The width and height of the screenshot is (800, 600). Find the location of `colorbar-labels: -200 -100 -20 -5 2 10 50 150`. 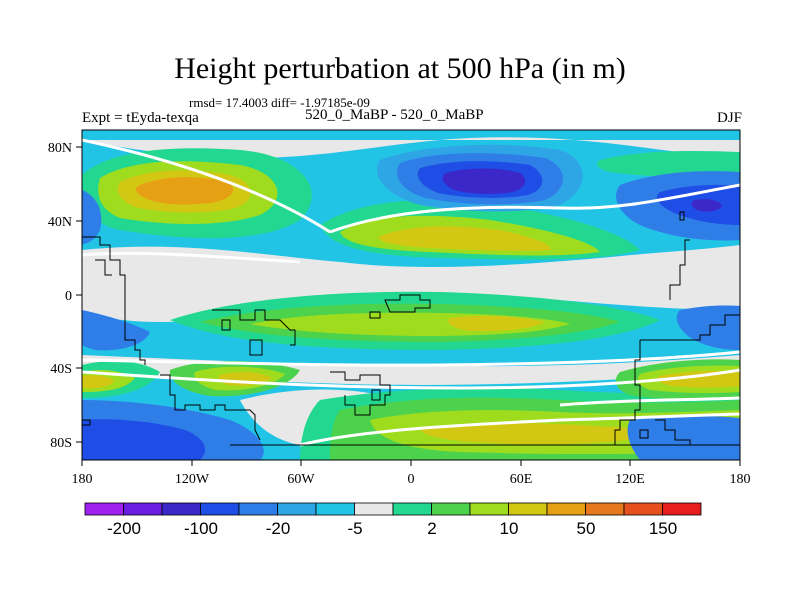

colorbar-labels: -200 -100 -20 -5 2 10 50 150 is located at coordinates (392, 528).